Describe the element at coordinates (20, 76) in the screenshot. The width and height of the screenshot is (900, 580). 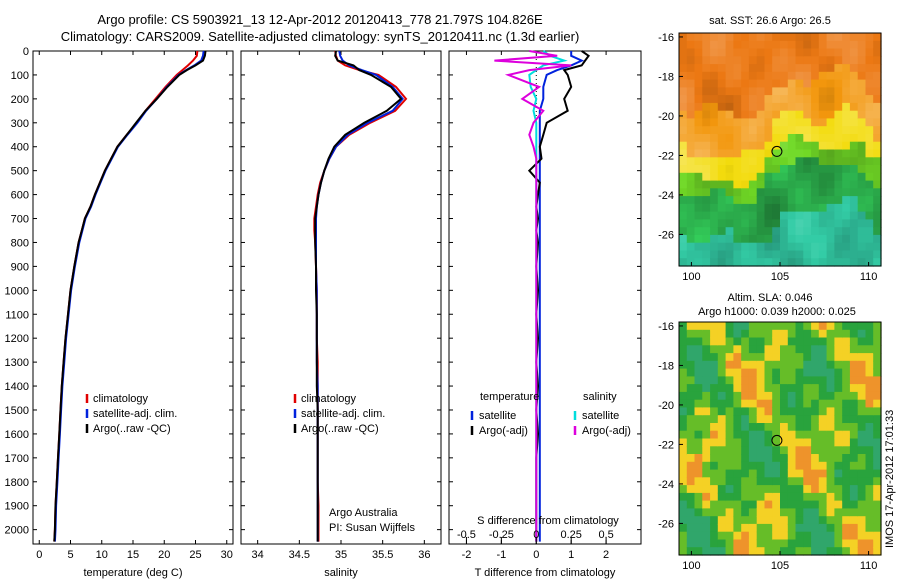
I see `depth-tick-label: 100` at that location.